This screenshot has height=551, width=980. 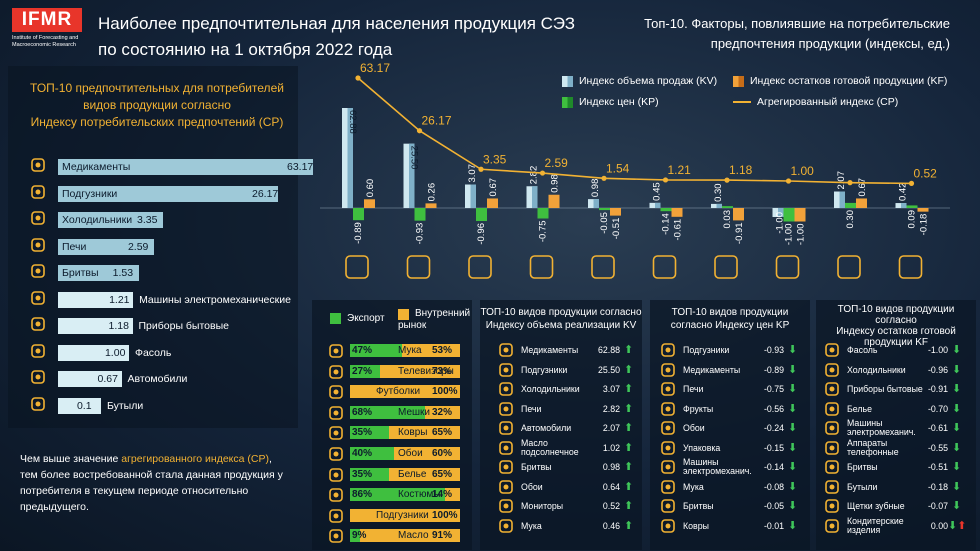 I want to click on table-item-value: 25.50, so click(x=608, y=369).